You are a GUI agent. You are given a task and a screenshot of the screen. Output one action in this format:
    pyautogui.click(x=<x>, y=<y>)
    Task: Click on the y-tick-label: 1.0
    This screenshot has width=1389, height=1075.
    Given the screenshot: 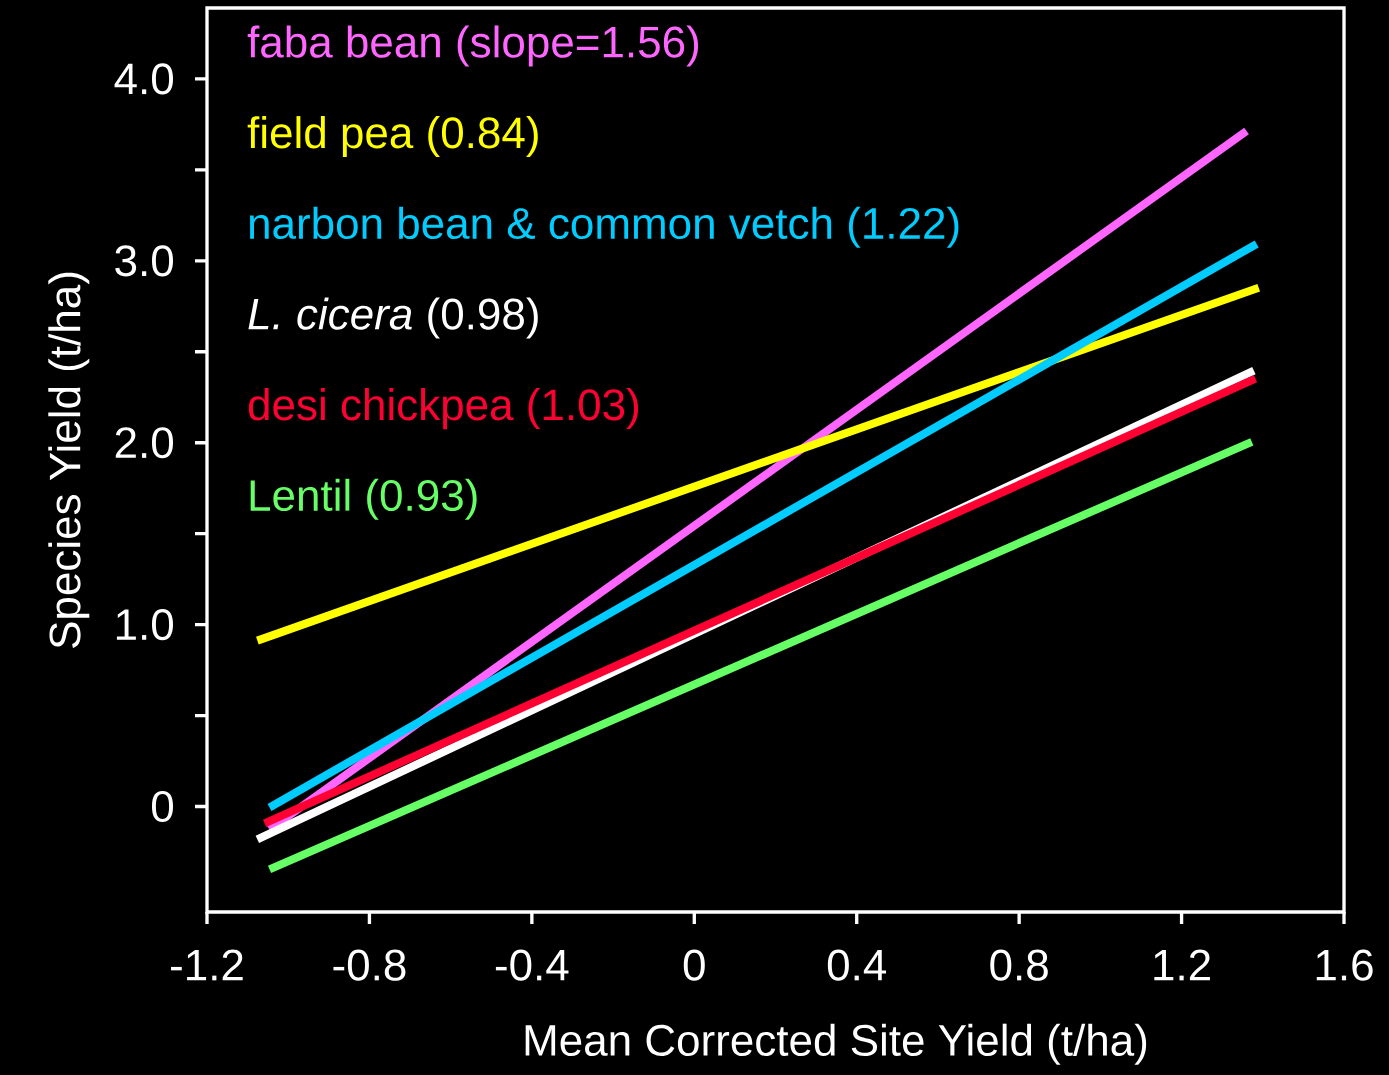 What is the action you would take?
    pyautogui.click(x=145, y=625)
    